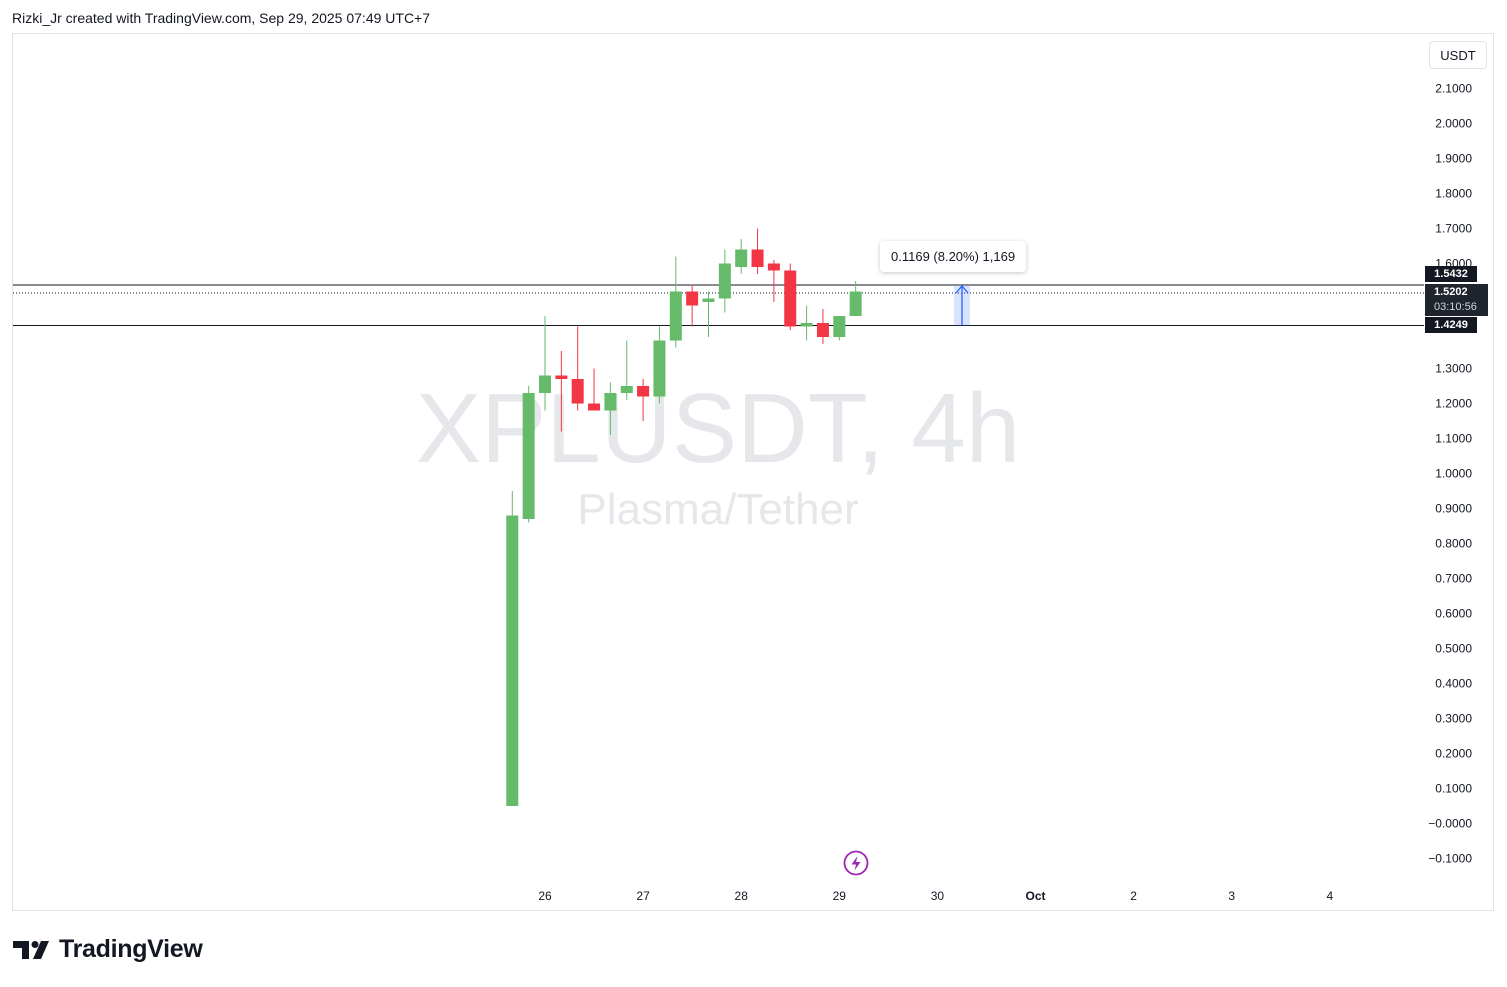 The image size is (1507, 987). What do you see at coordinates (1451, 292) in the screenshot?
I see `current-price-value: 1.5202` at bounding box center [1451, 292].